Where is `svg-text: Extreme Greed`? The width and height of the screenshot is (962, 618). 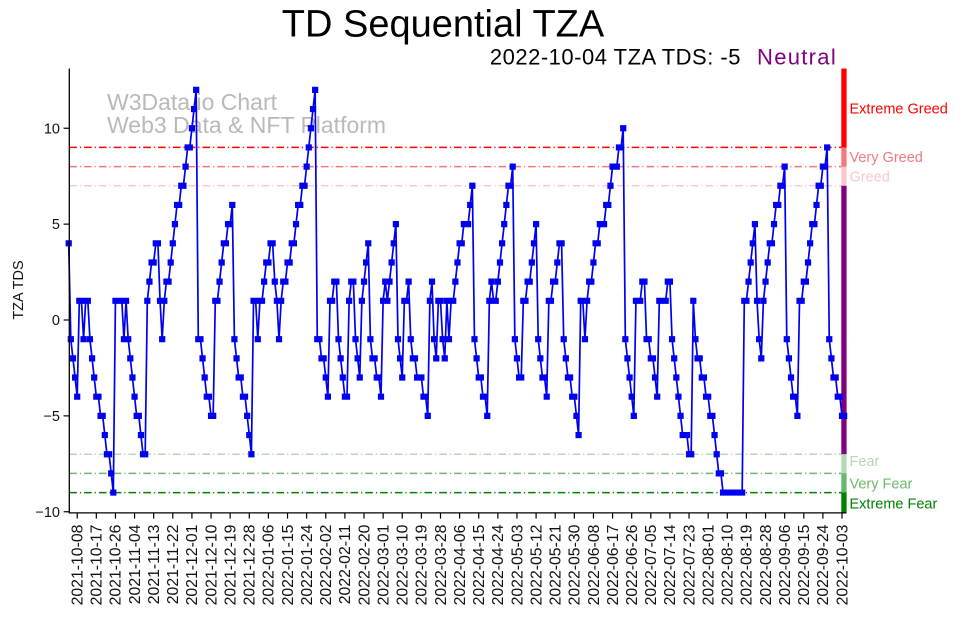
svg-text: Extreme Greed is located at coordinates (899, 110).